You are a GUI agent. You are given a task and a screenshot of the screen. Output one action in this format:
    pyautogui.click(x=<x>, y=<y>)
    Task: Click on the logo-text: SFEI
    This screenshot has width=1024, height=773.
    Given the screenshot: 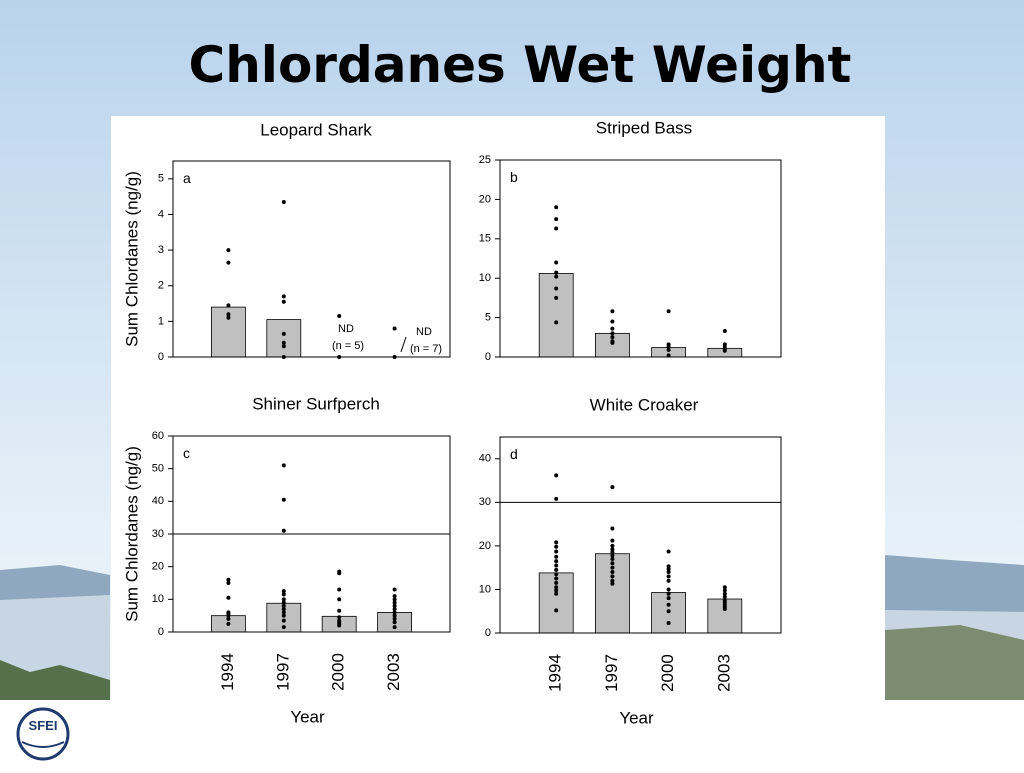 What is the action you would take?
    pyautogui.click(x=43, y=725)
    